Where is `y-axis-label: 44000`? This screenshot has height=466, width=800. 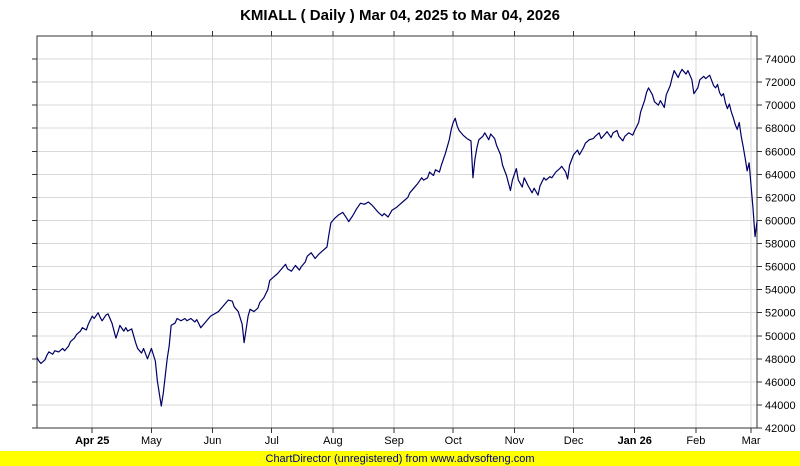
y-axis-label: 44000 is located at coordinates (780, 406).